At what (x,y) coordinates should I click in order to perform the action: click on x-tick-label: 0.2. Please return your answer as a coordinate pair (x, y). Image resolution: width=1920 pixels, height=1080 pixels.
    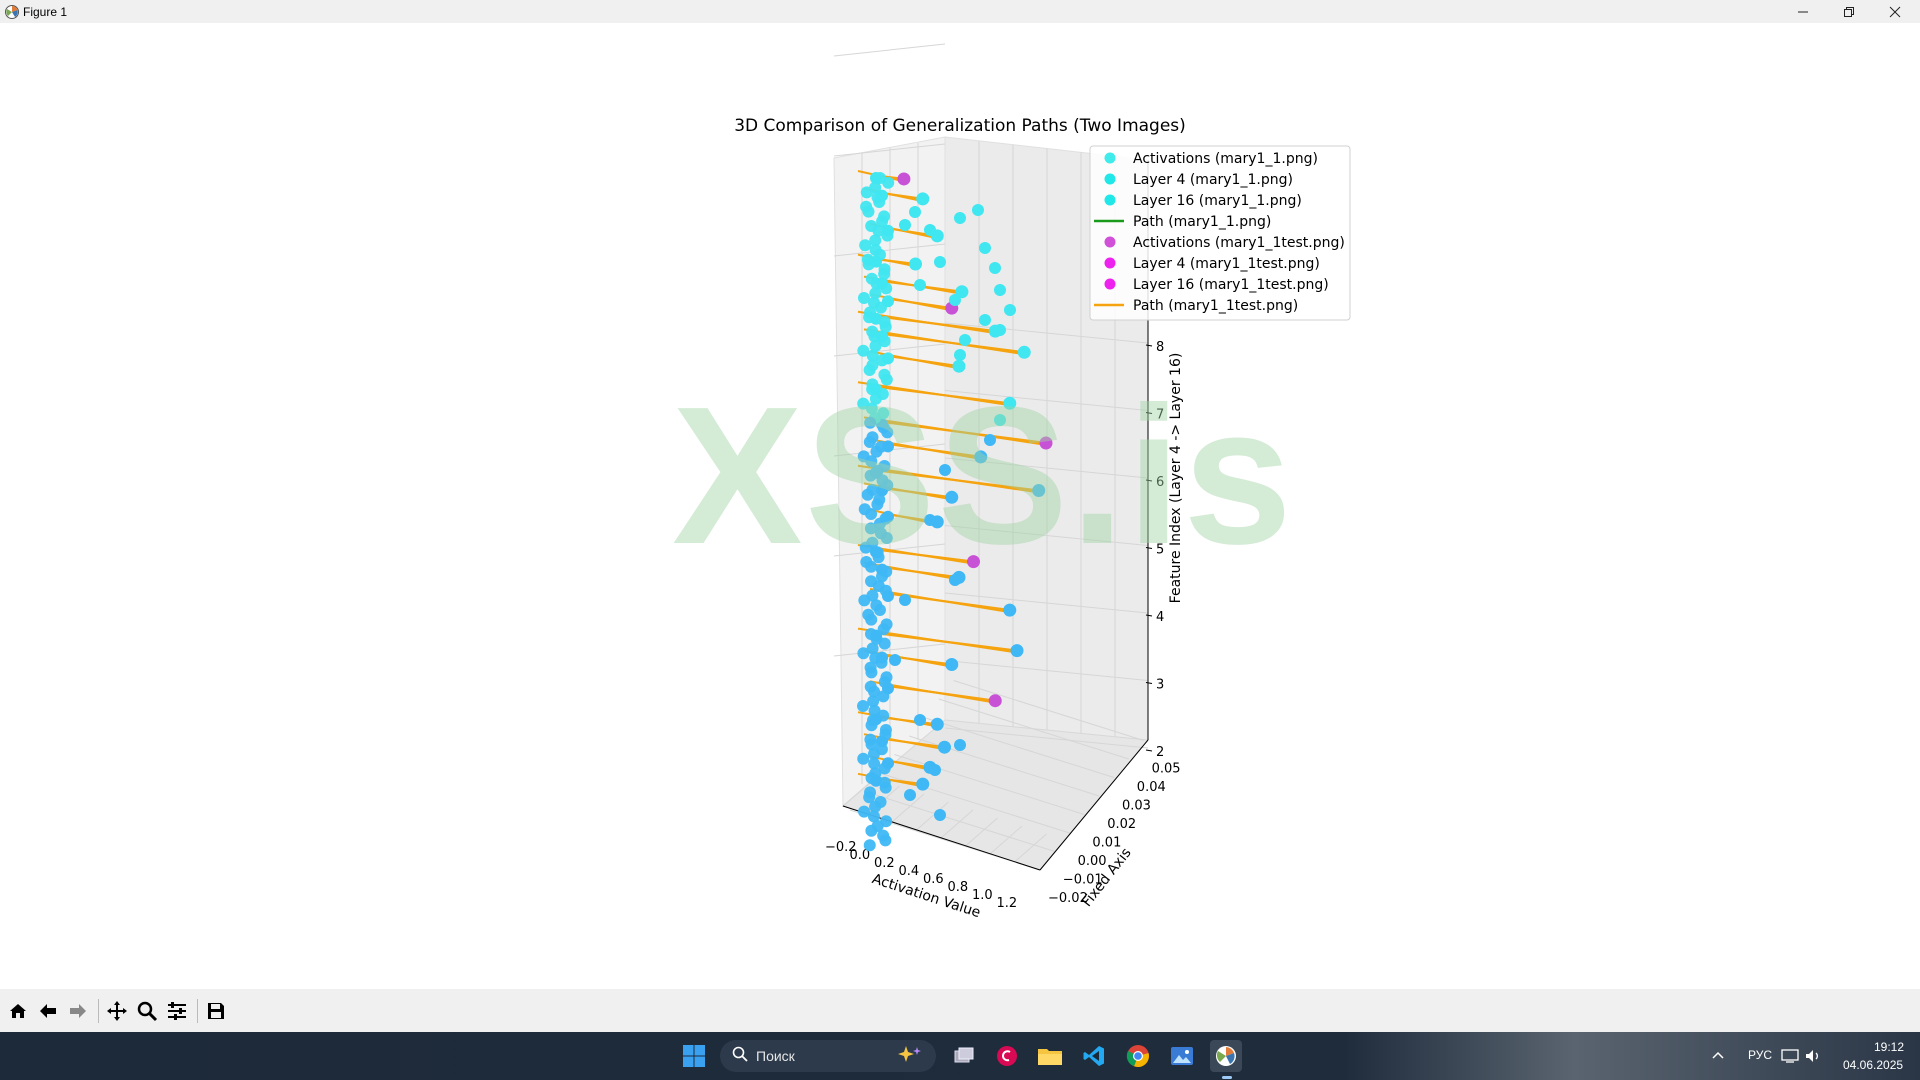
    Looking at the image, I should click on (884, 863).